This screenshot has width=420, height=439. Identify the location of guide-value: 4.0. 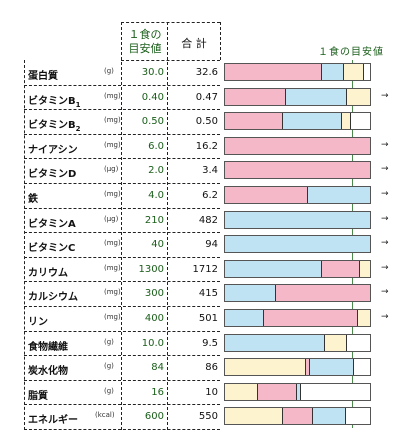
(156, 195).